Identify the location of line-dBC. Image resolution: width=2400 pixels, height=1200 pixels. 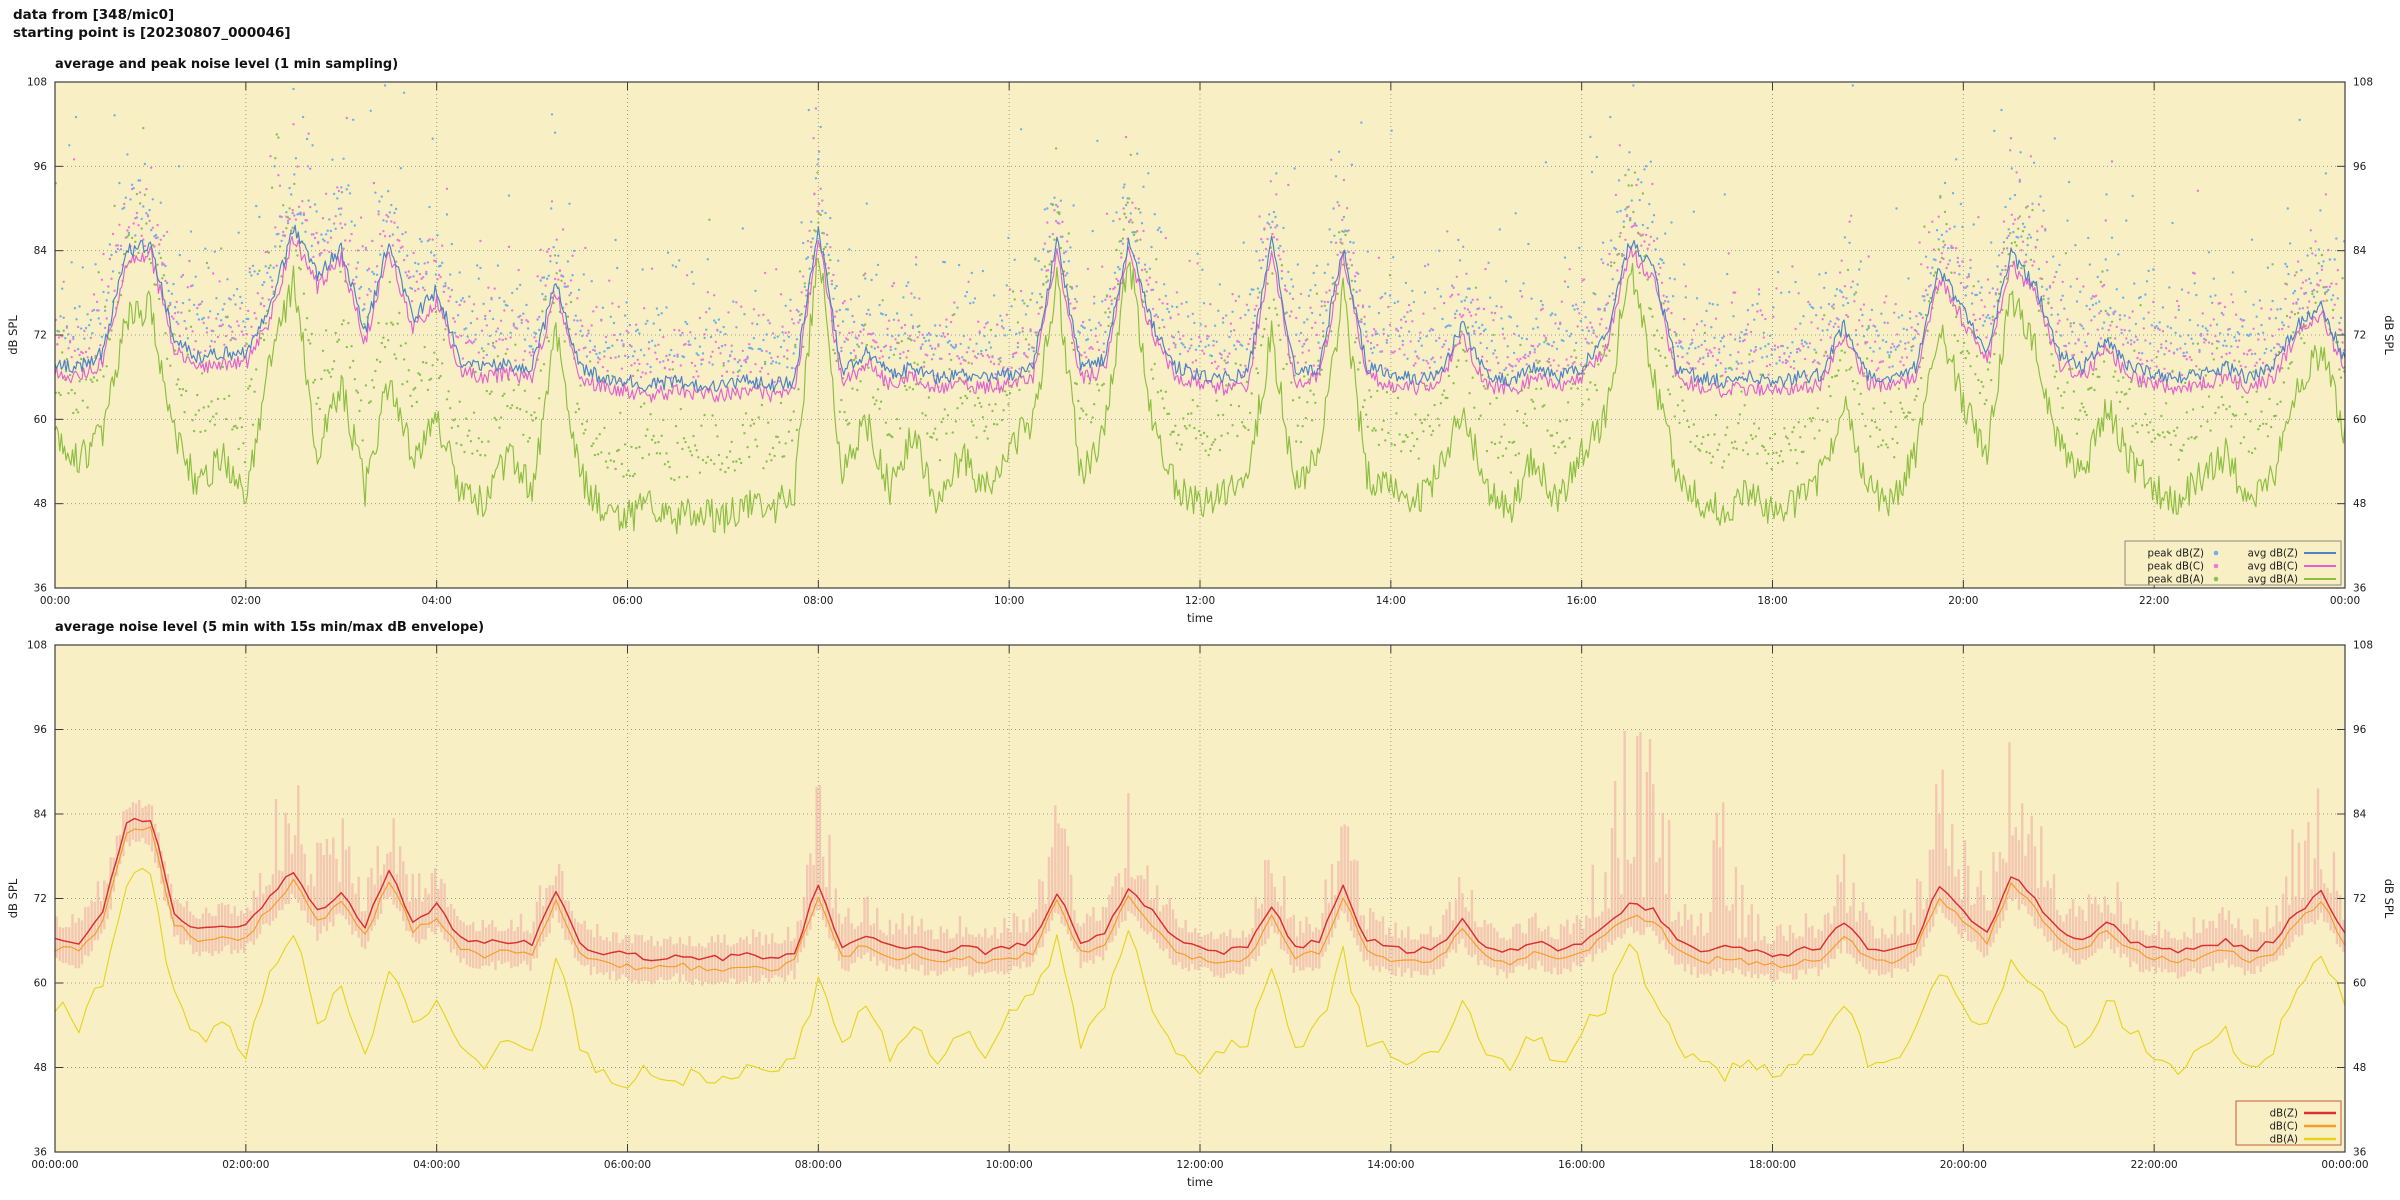
(1200, 899).